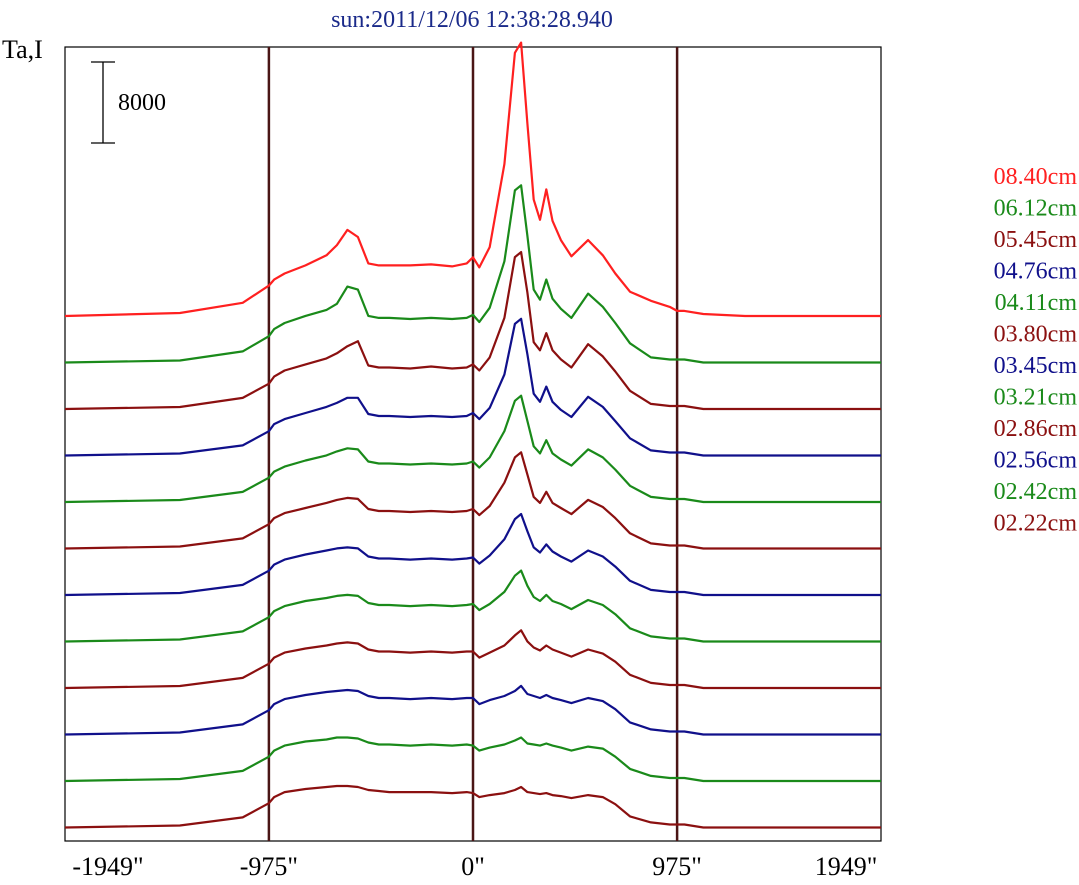 The width and height of the screenshot is (1079, 885). I want to click on legend-item-02.56cm: 02.56cm, so click(1036, 461).